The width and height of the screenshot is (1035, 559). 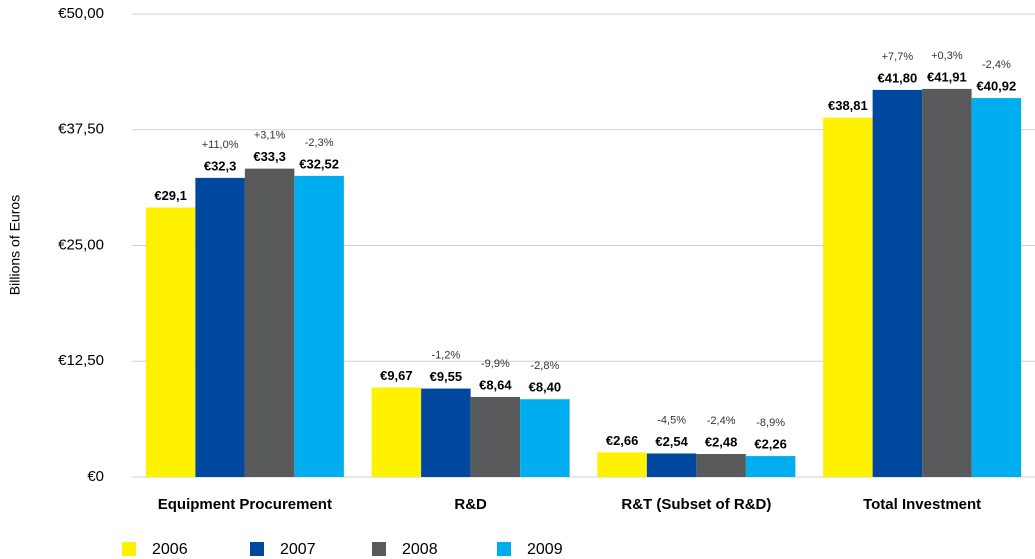 What do you see at coordinates (298, 549) in the screenshot?
I see `legend-label: 2007` at bounding box center [298, 549].